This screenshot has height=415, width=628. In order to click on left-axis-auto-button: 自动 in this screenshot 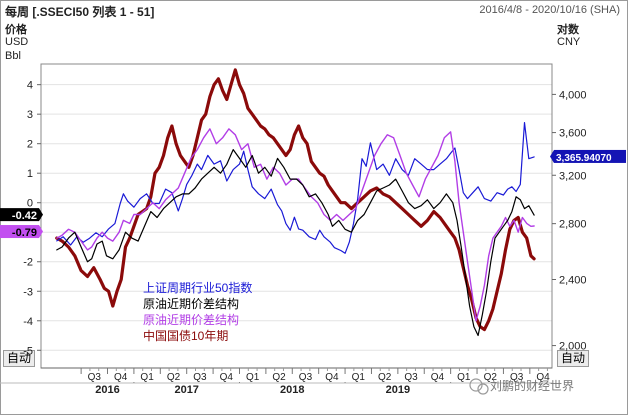, I will do `click(19, 358)`.